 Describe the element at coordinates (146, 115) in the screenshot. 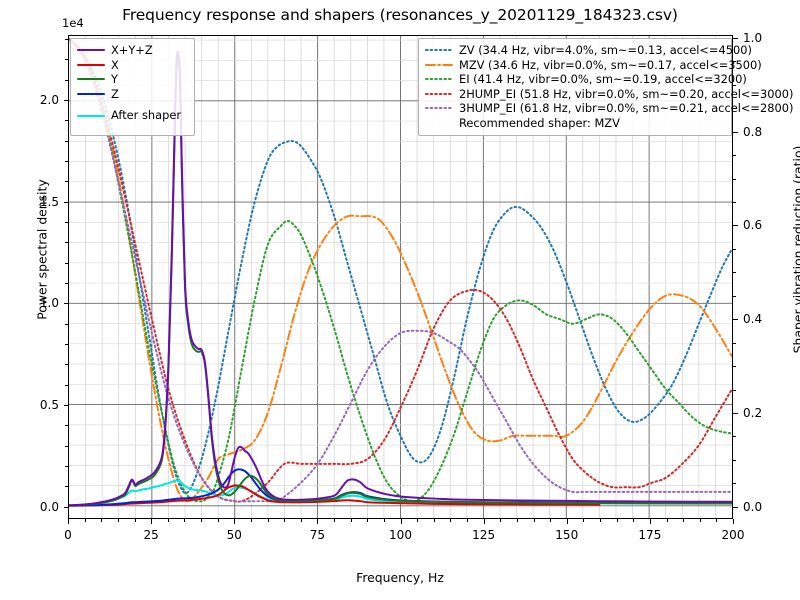

I see `legend-item-label: After shaper` at that location.